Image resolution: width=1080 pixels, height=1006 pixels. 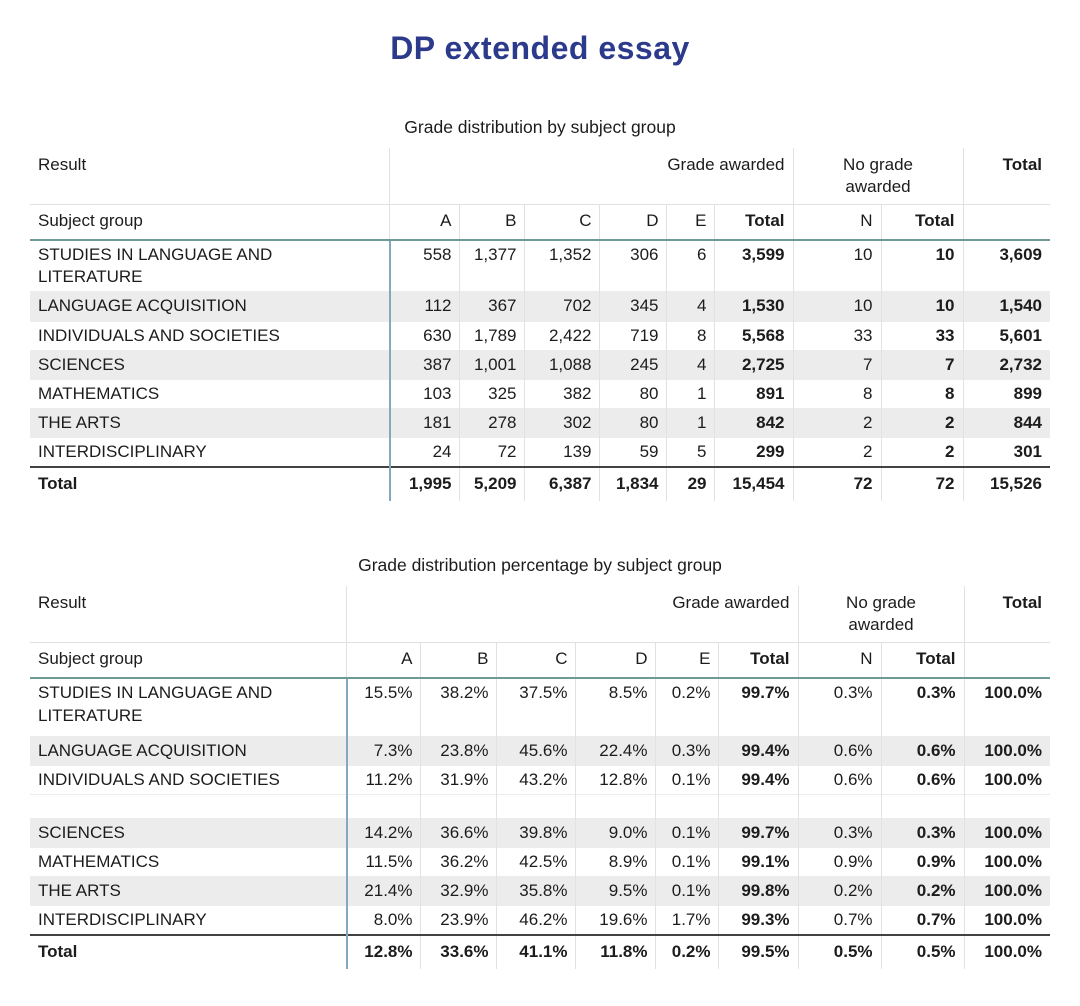 I want to click on value-cell: 35.8%, so click(x=536, y=890).